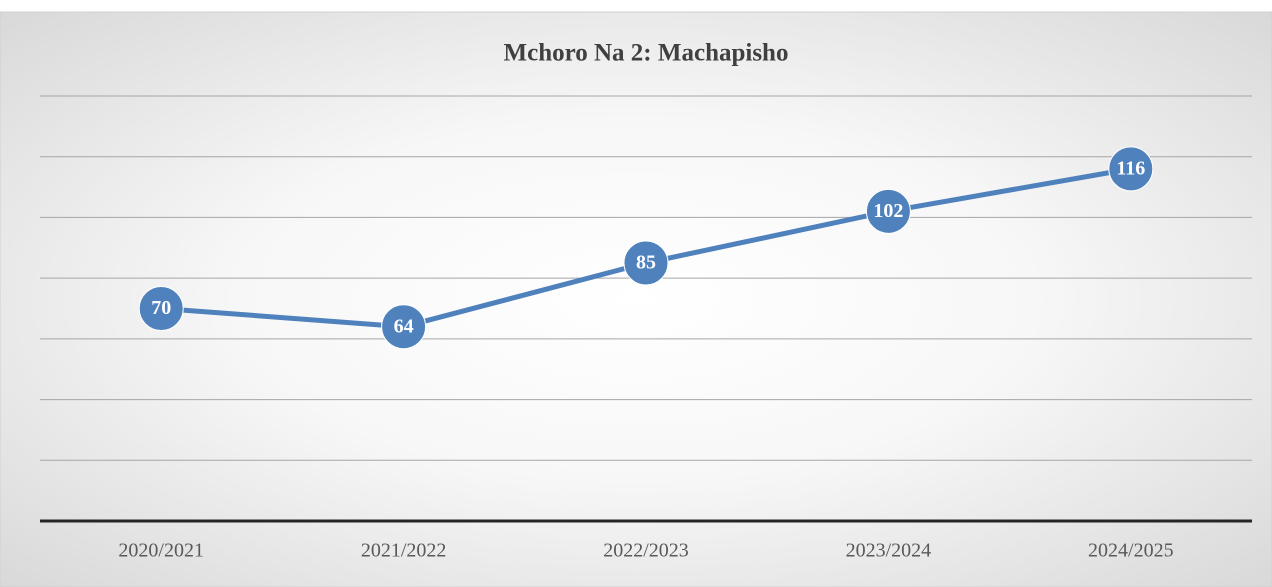  Describe the element at coordinates (1131, 551) in the screenshot. I see `x-tick-label: 2024/2025` at that location.